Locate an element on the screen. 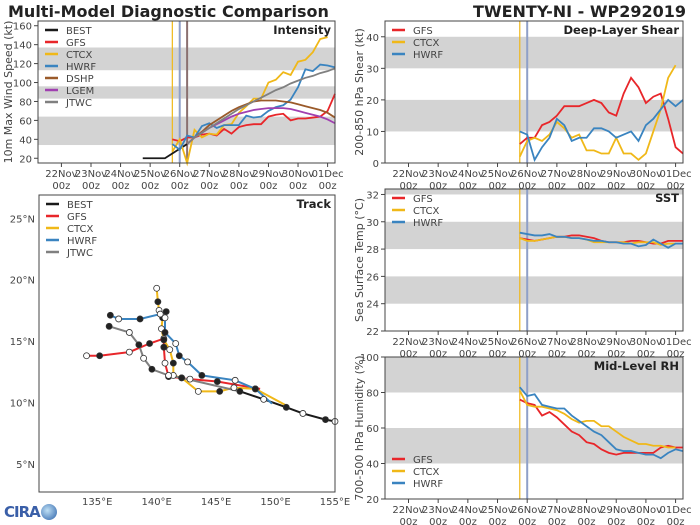 Image resolution: width=700 pixels, height=525 pixels. x-tick-label: 22Nov 00z is located at coordinates (61, 180).